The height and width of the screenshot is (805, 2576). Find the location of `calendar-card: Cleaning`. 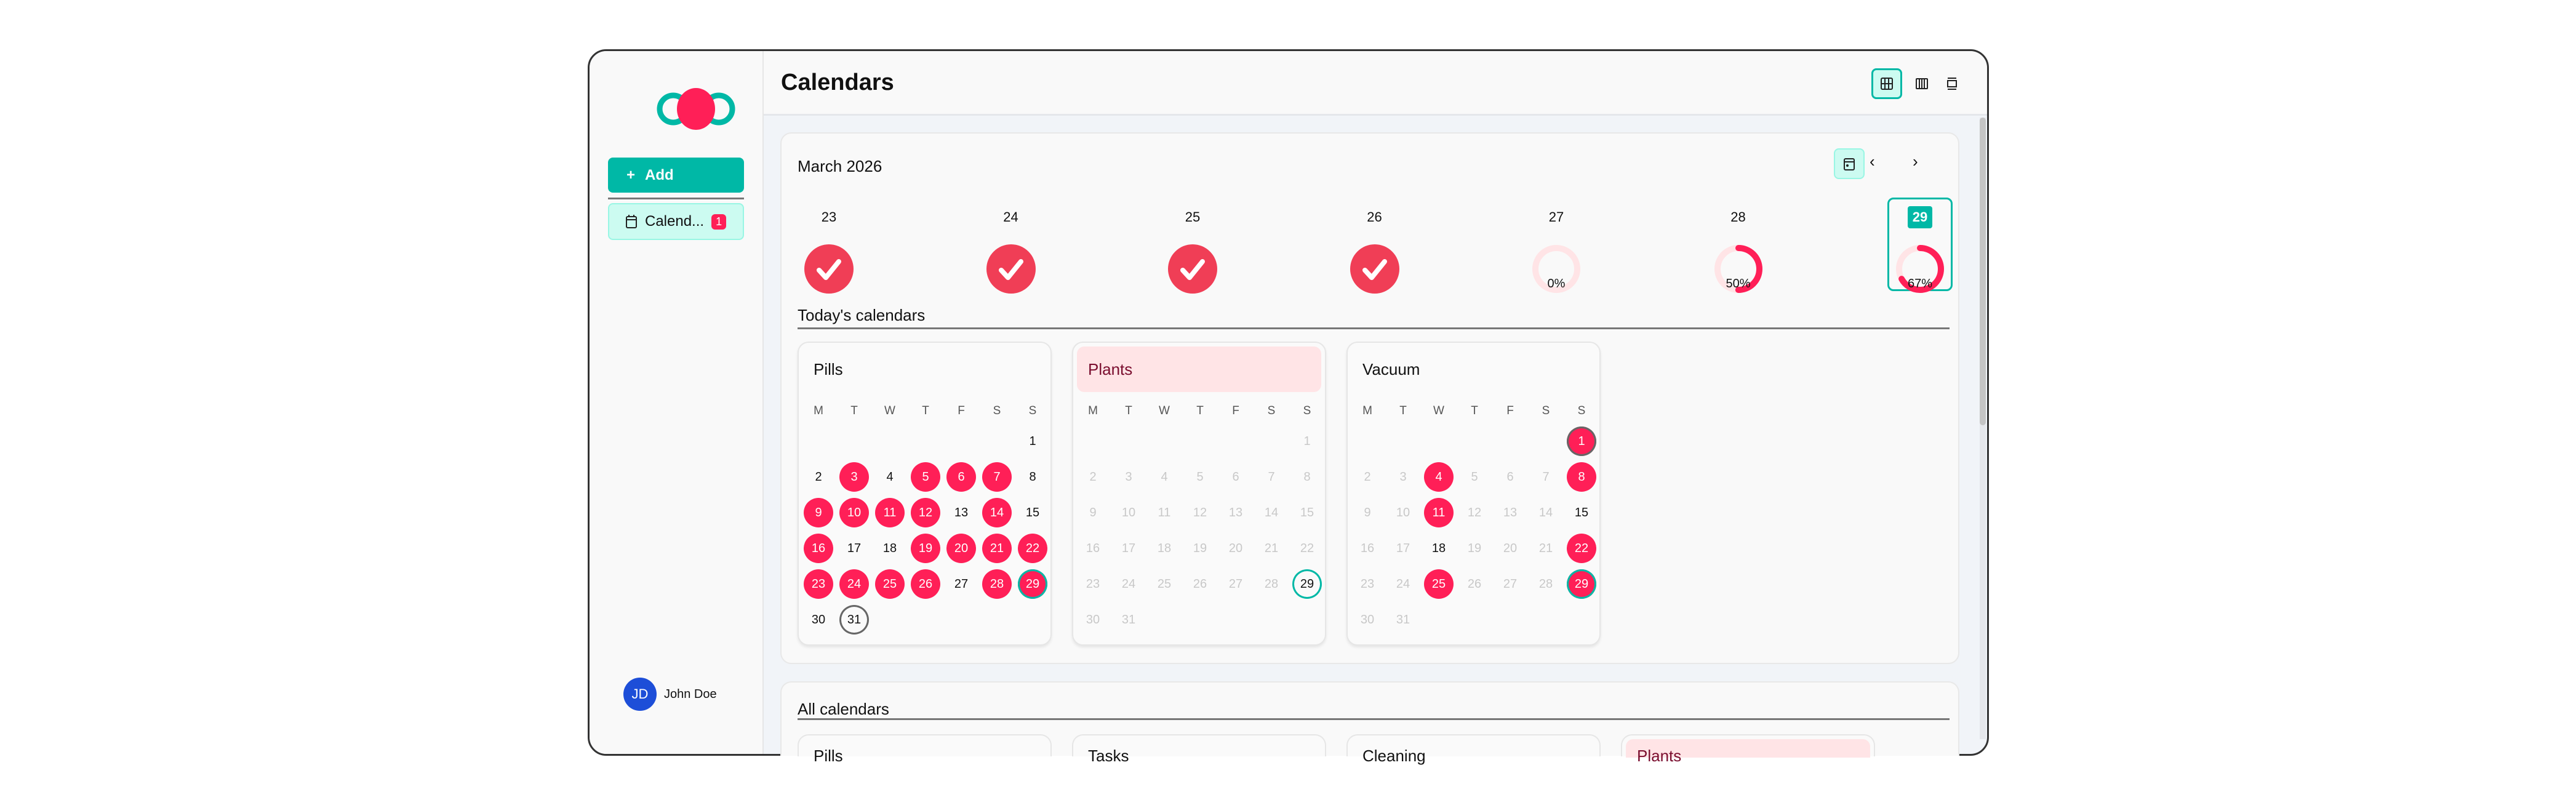

calendar-card: Cleaning is located at coordinates (1473, 749).